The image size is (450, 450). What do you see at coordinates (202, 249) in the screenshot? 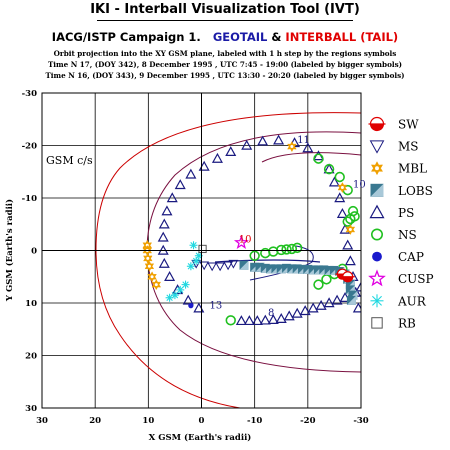
I see `orbit-point-rb` at bounding box center [202, 249].